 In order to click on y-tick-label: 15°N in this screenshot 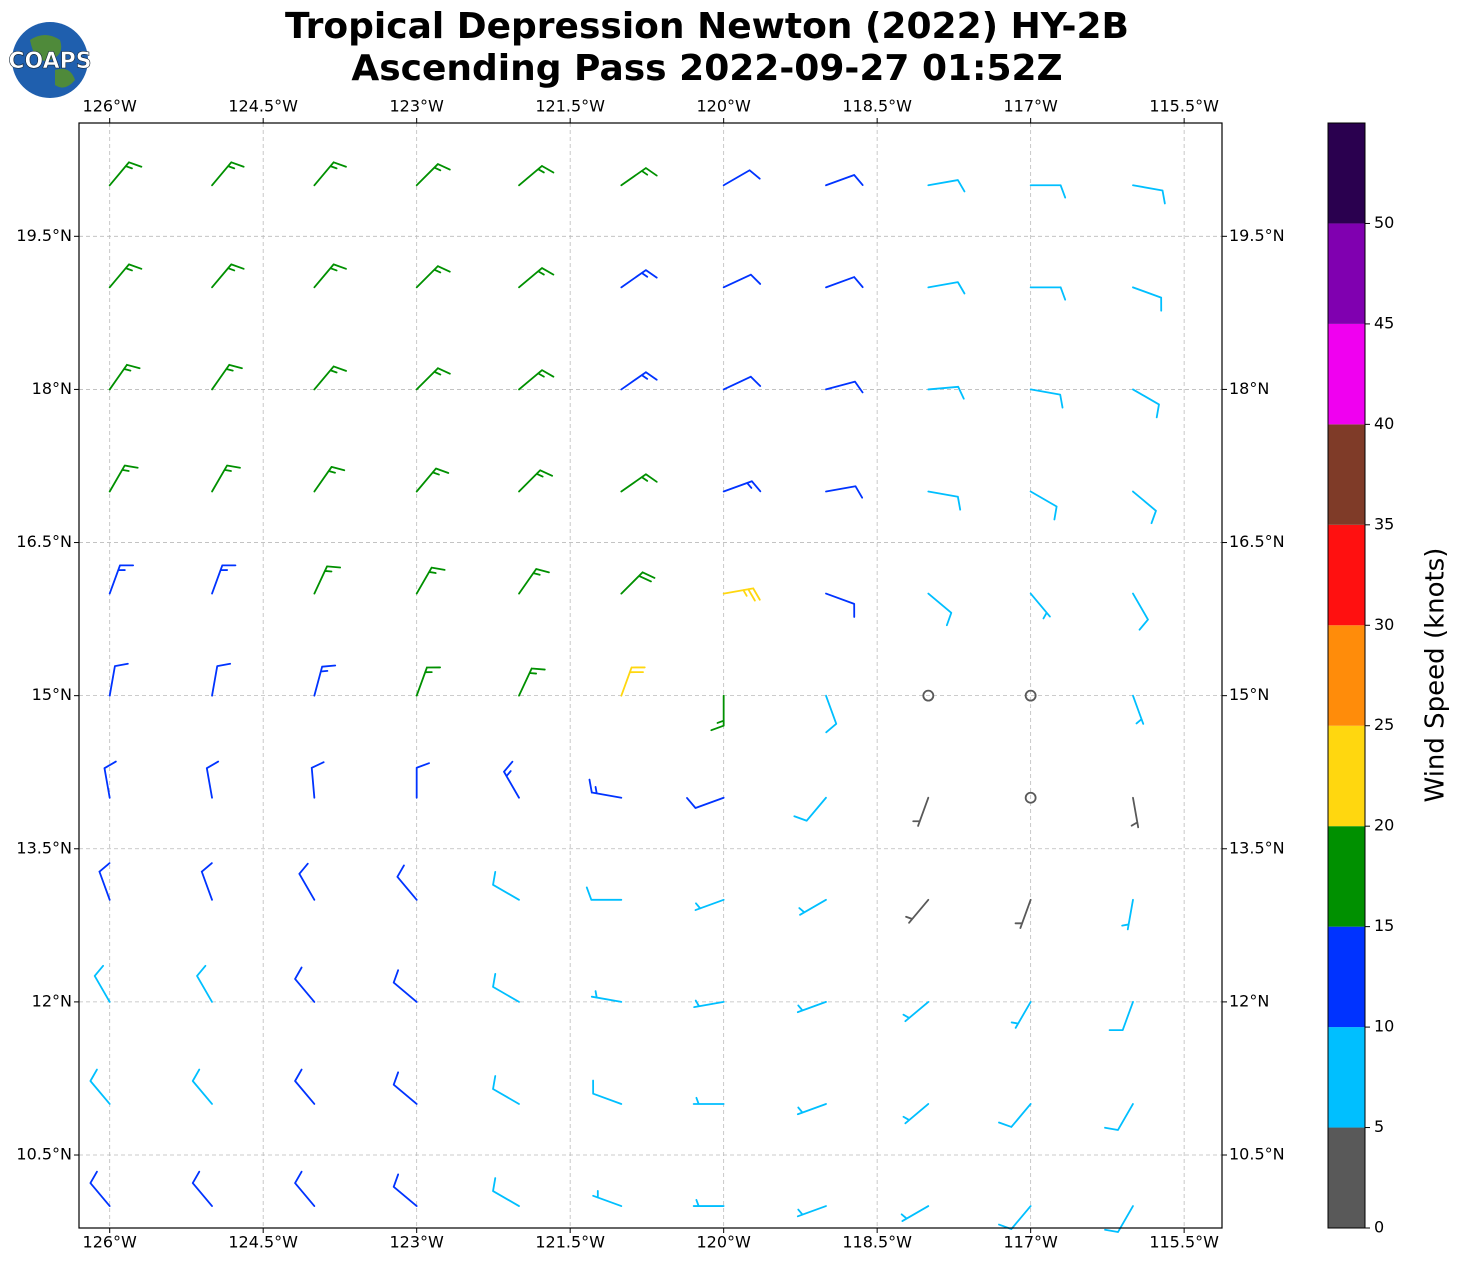, I will do `click(52, 694)`.